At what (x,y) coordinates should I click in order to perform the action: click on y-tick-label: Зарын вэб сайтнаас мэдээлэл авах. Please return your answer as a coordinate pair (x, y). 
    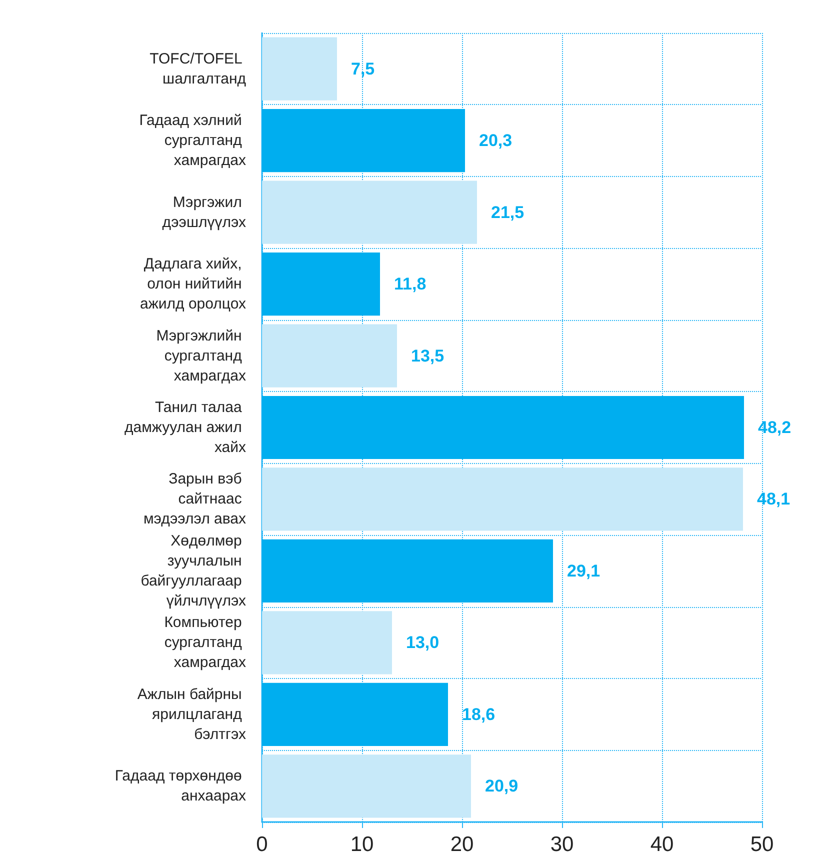
    Looking at the image, I should click on (194, 499).